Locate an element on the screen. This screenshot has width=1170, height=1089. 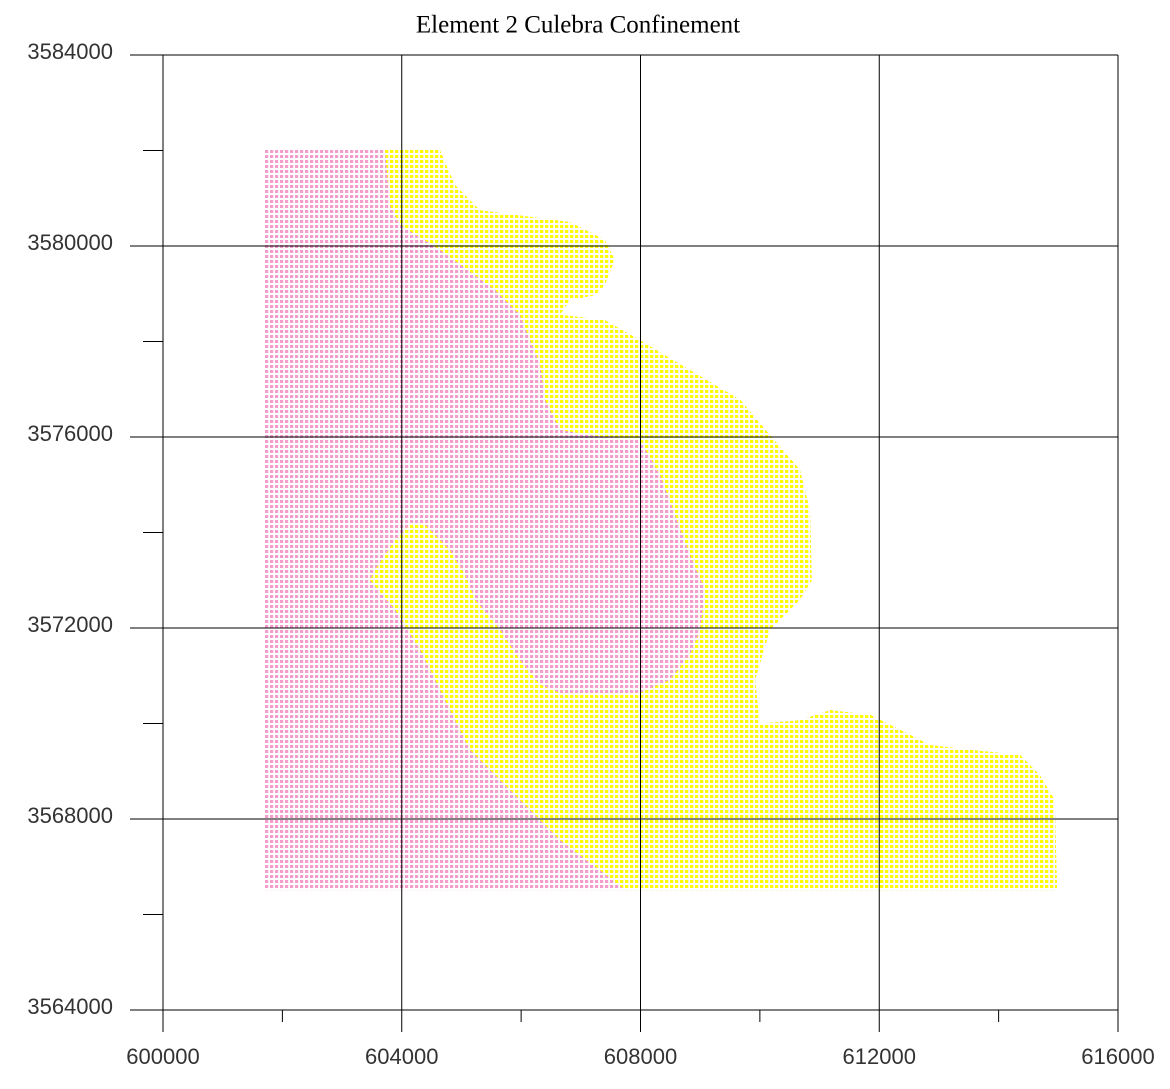
chart-title: Element 2 Culebra Confinement is located at coordinates (578, 25).